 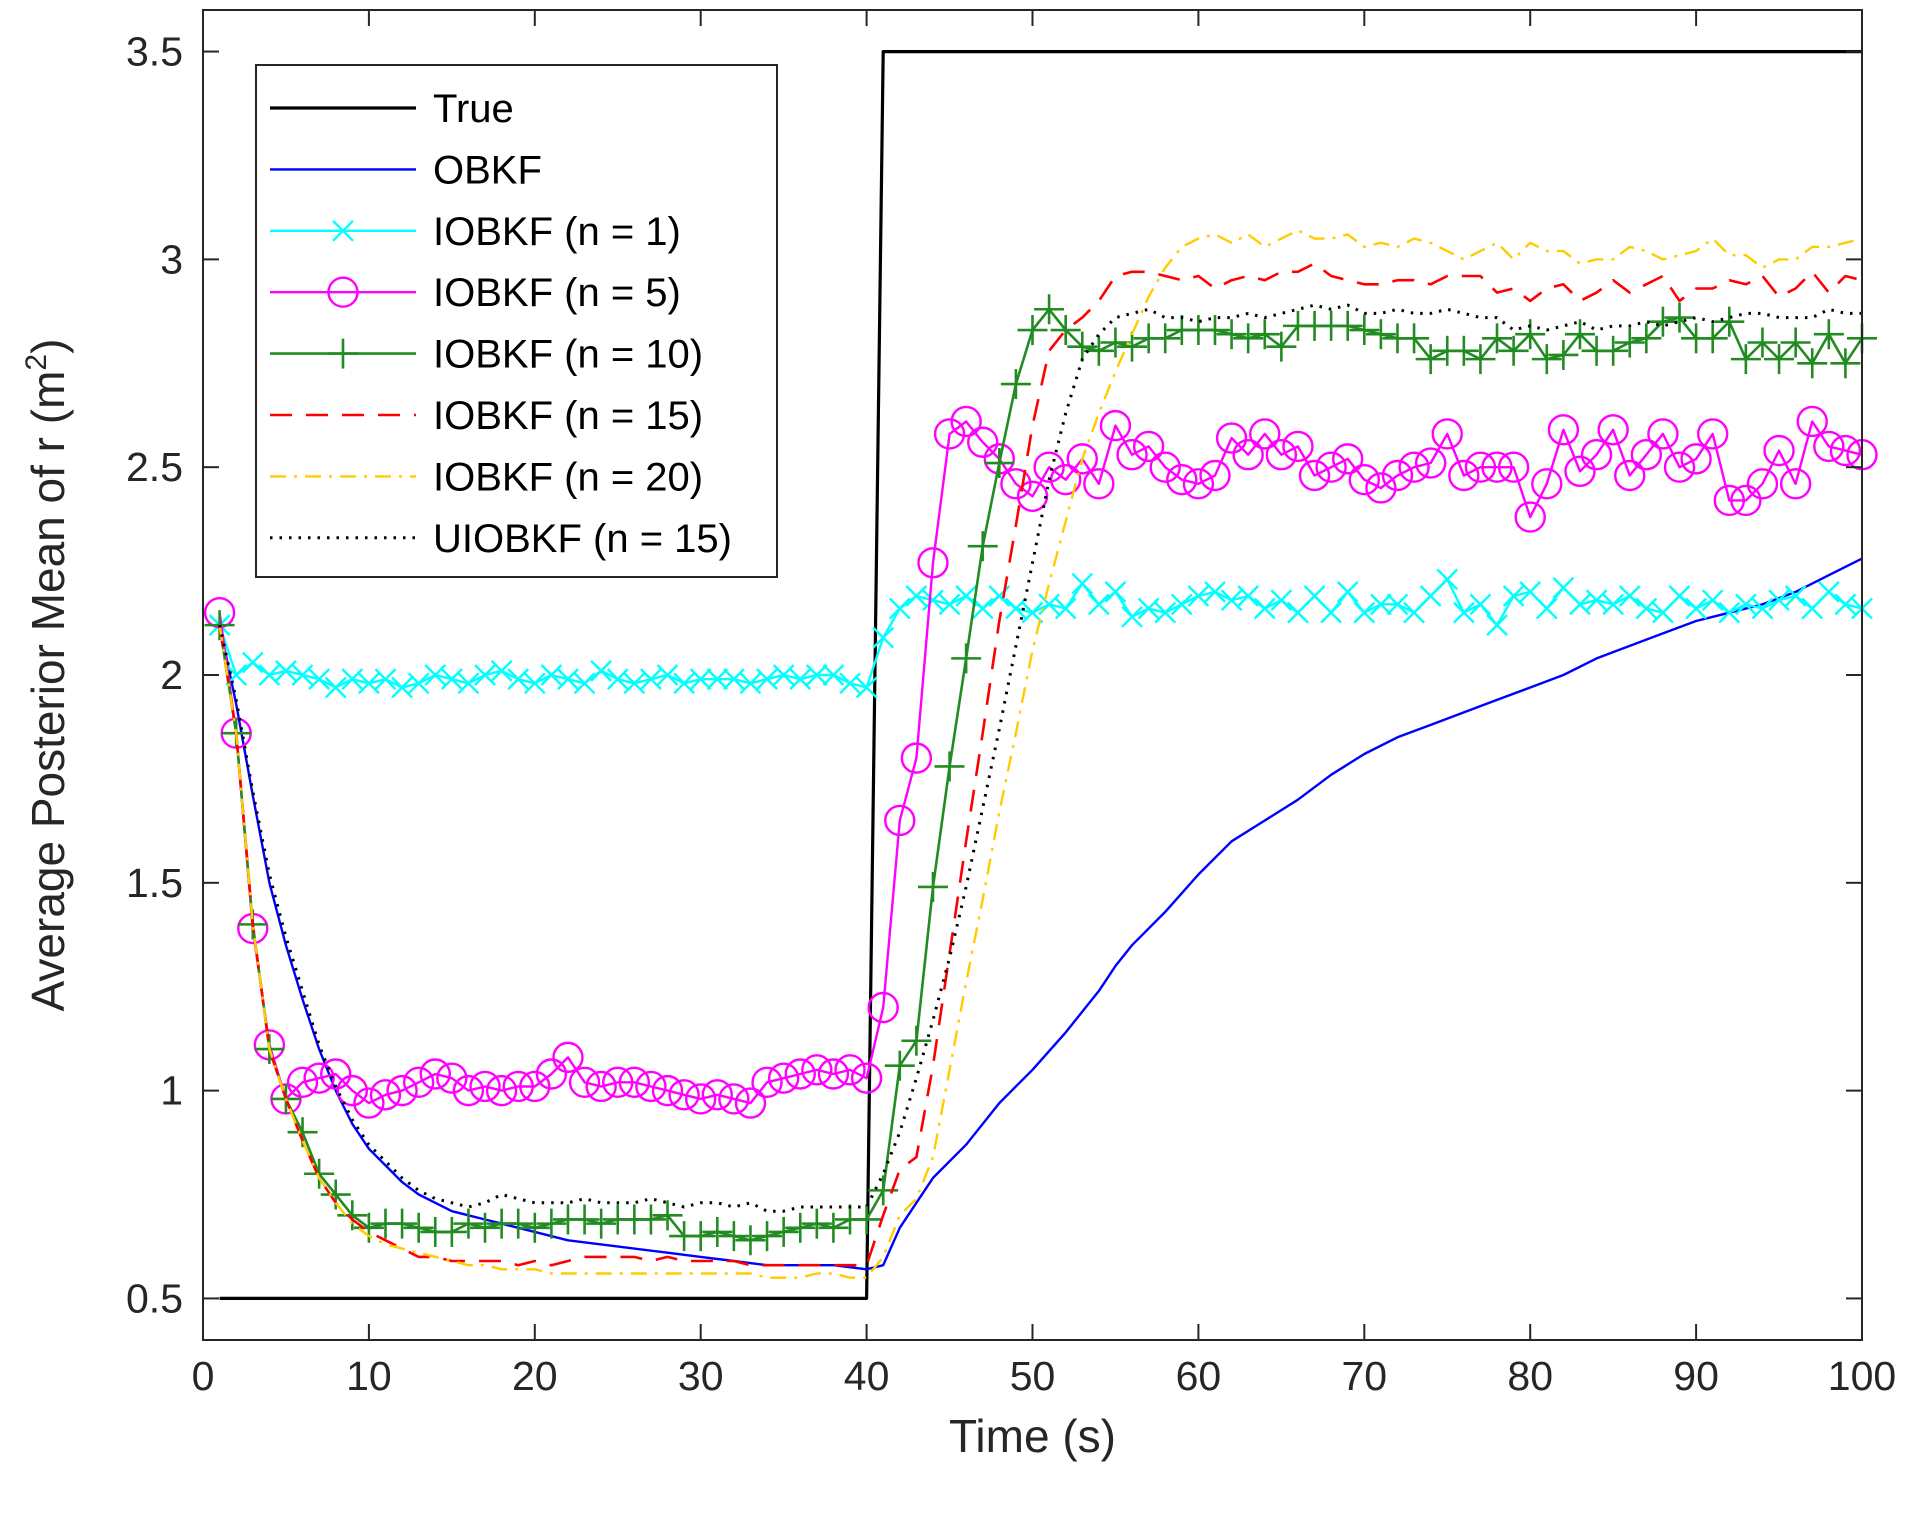 What do you see at coordinates (516, 321) in the screenshot?
I see `legend-box` at bounding box center [516, 321].